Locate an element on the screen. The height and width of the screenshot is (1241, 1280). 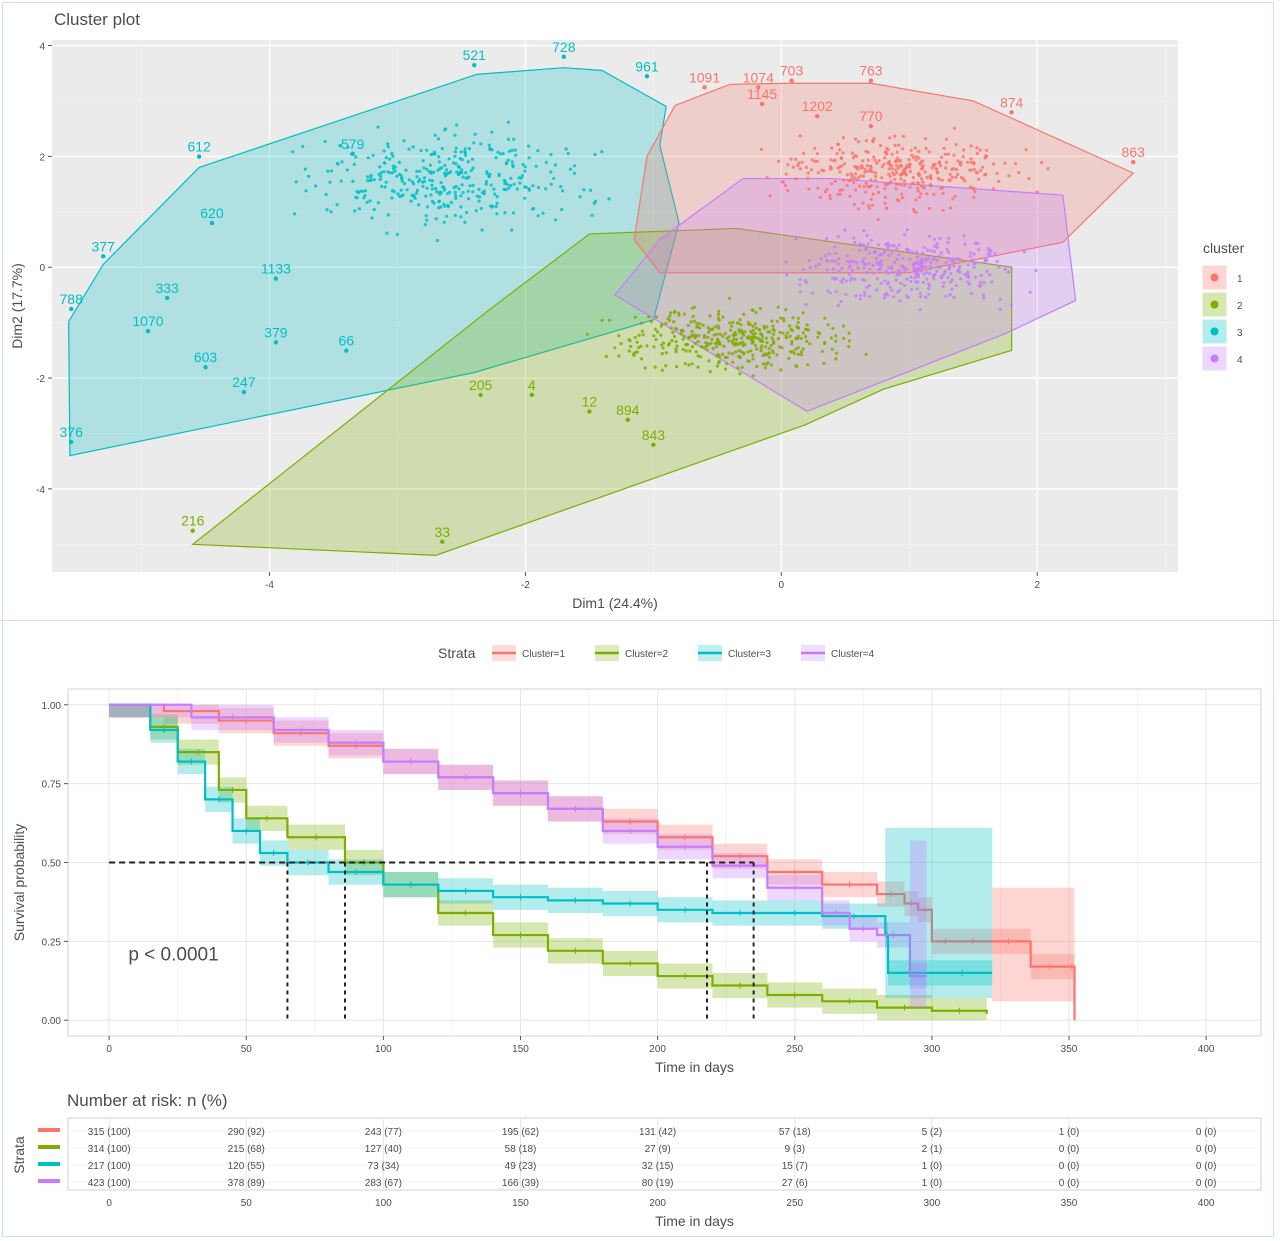
cluster-point-label: 1145 is located at coordinates (762, 94).